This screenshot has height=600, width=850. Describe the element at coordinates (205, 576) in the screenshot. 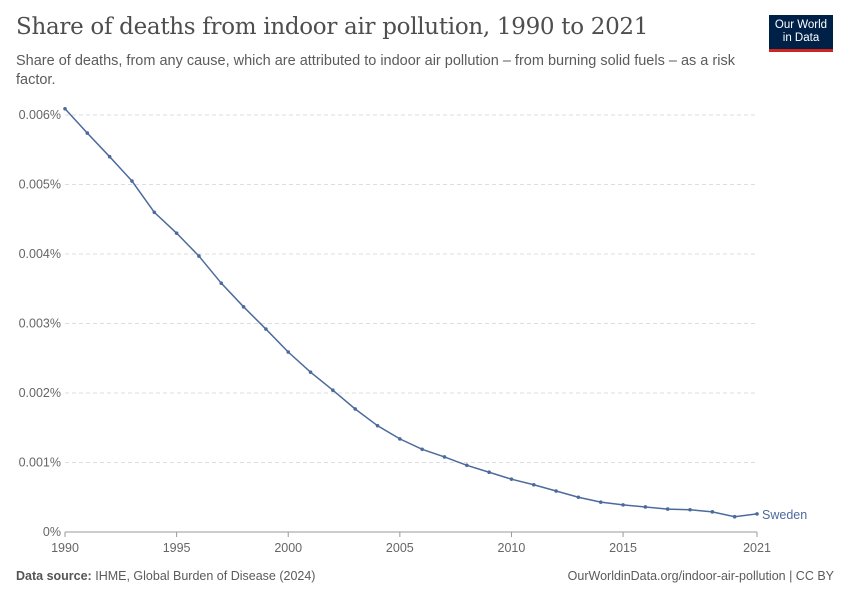

I see `source-text: IHME, Global Burden of Disease (2024)` at that location.